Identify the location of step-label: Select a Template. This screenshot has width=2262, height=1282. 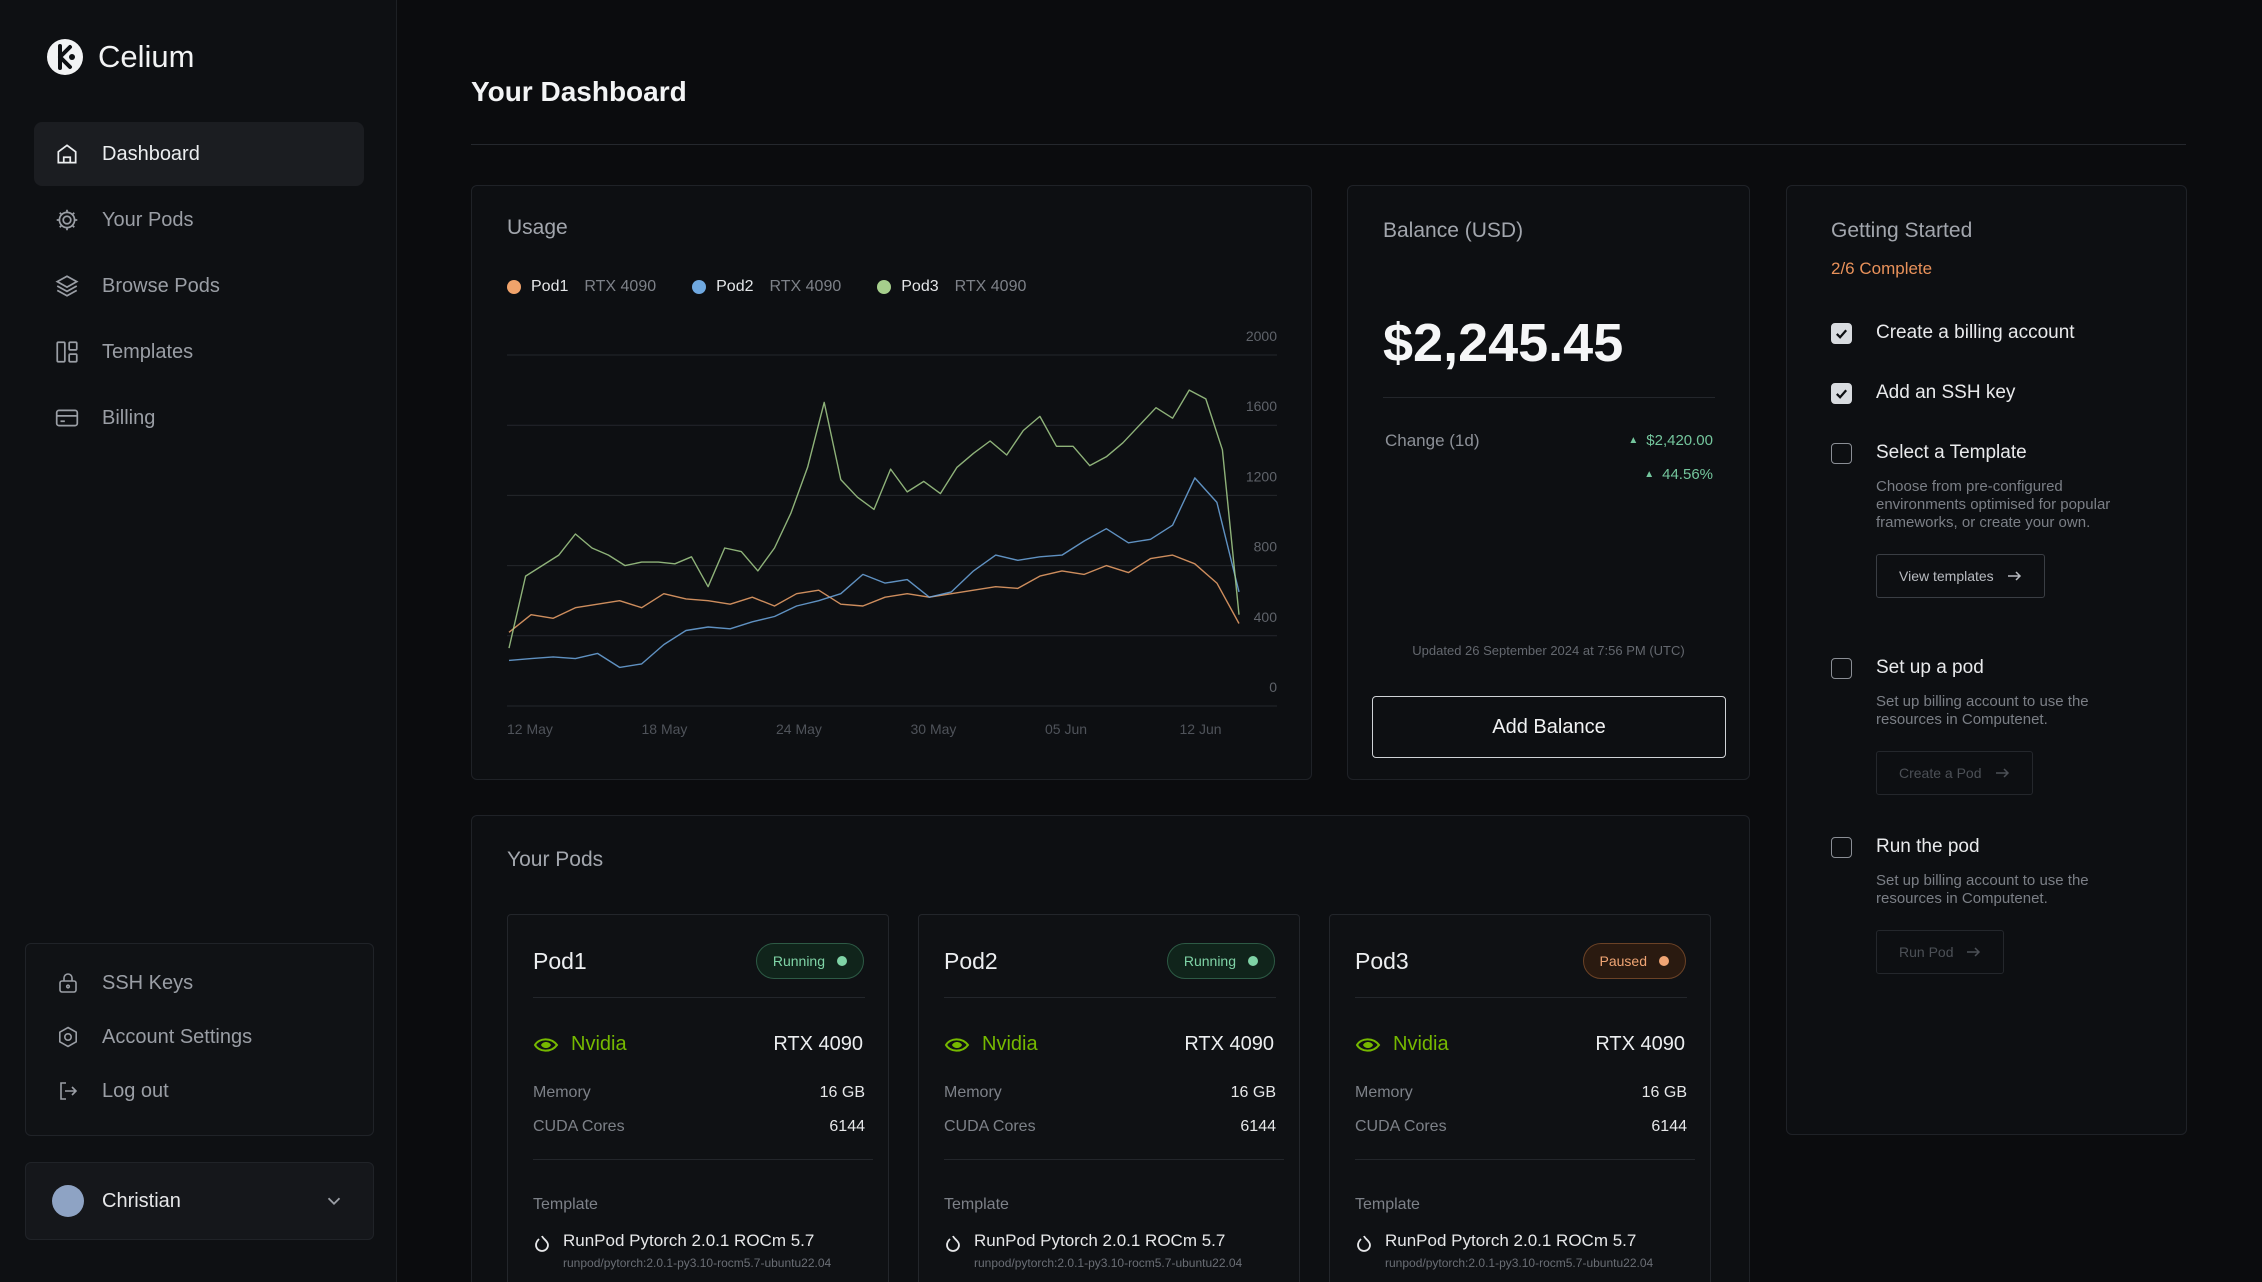
(1951, 452).